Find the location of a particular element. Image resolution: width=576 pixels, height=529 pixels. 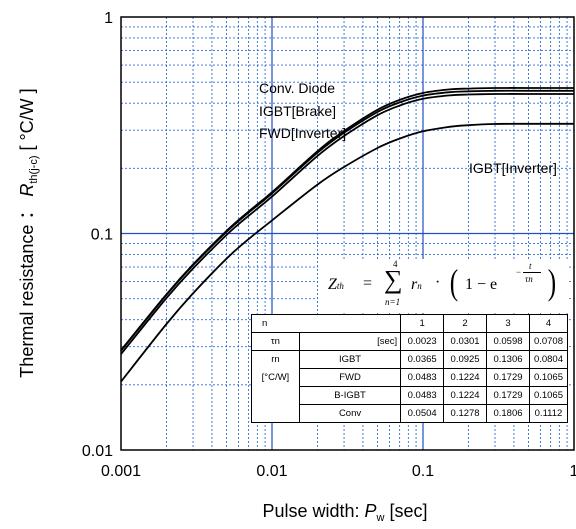

table-cell: 3 is located at coordinates (508, 323).